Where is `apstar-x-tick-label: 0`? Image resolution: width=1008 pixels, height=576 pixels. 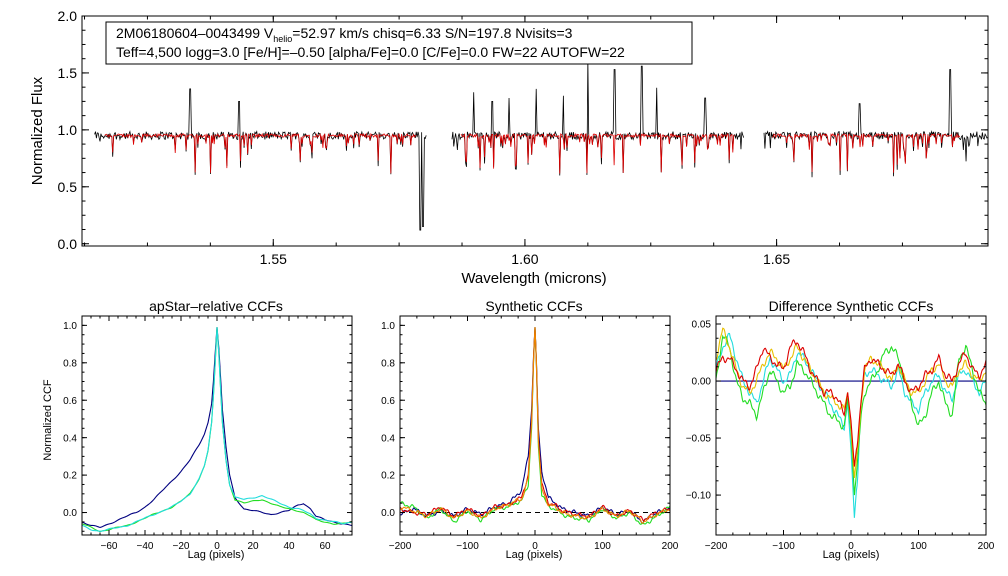
apstar-x-tick-label: 0 is located at coordinates (217, 546).